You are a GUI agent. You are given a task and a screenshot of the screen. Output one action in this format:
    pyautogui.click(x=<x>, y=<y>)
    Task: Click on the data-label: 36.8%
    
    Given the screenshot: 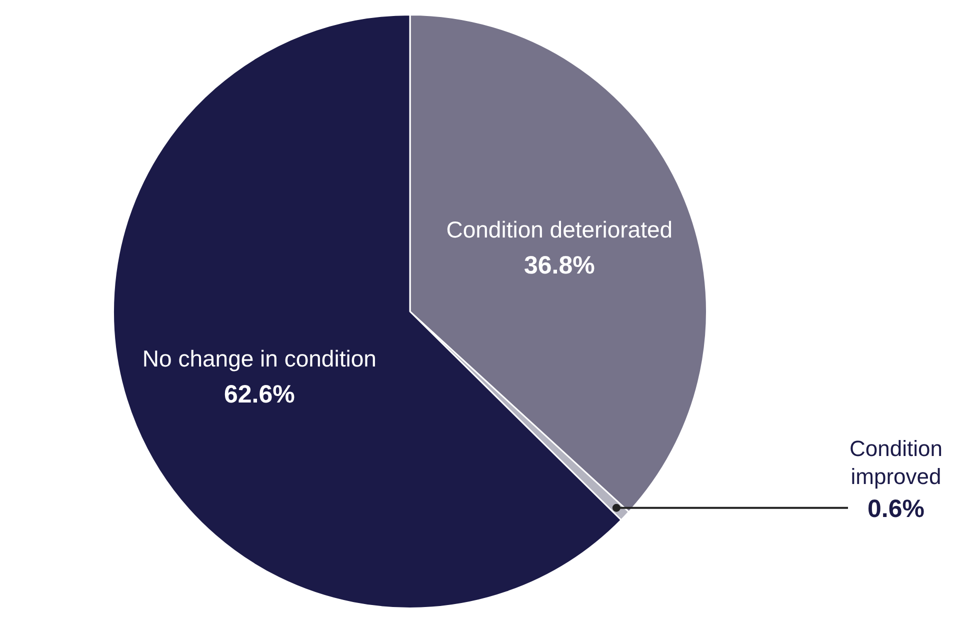 What is the action you would take?
    pyautogui.click(x=559, y=266)
    